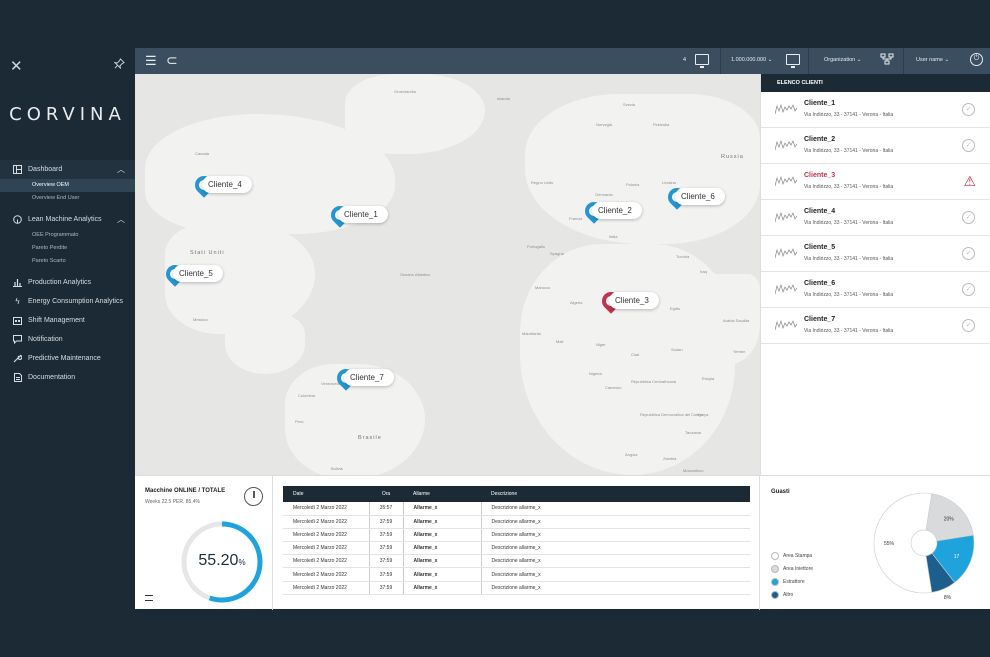  Describe the element at coordinates (75, 301) in the screenshot. I see `sidebar-item-label: Energy Consumption Analytics` at that location.